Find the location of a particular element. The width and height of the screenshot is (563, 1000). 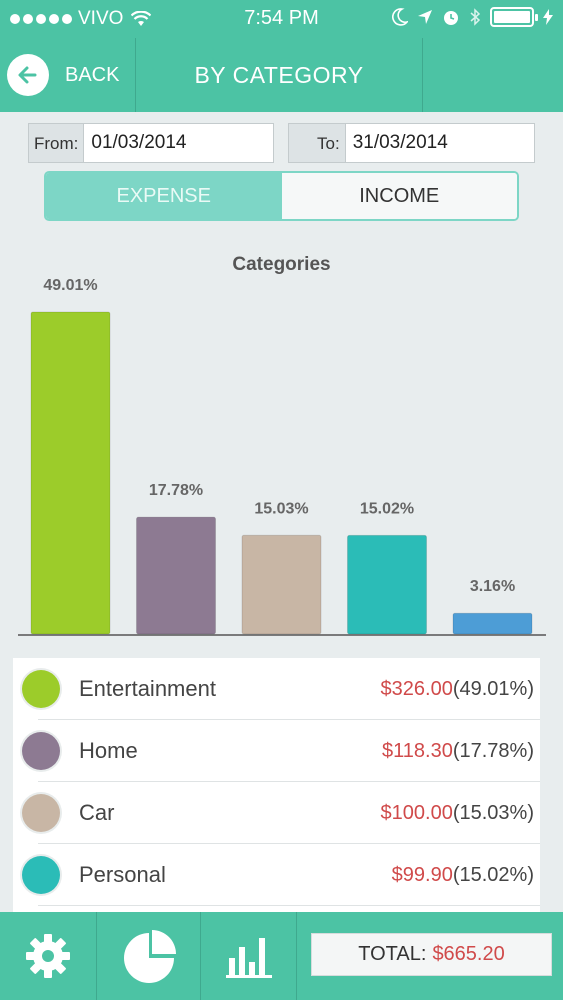

category-percent: (15.02%) is located at coordinates (493, 874).